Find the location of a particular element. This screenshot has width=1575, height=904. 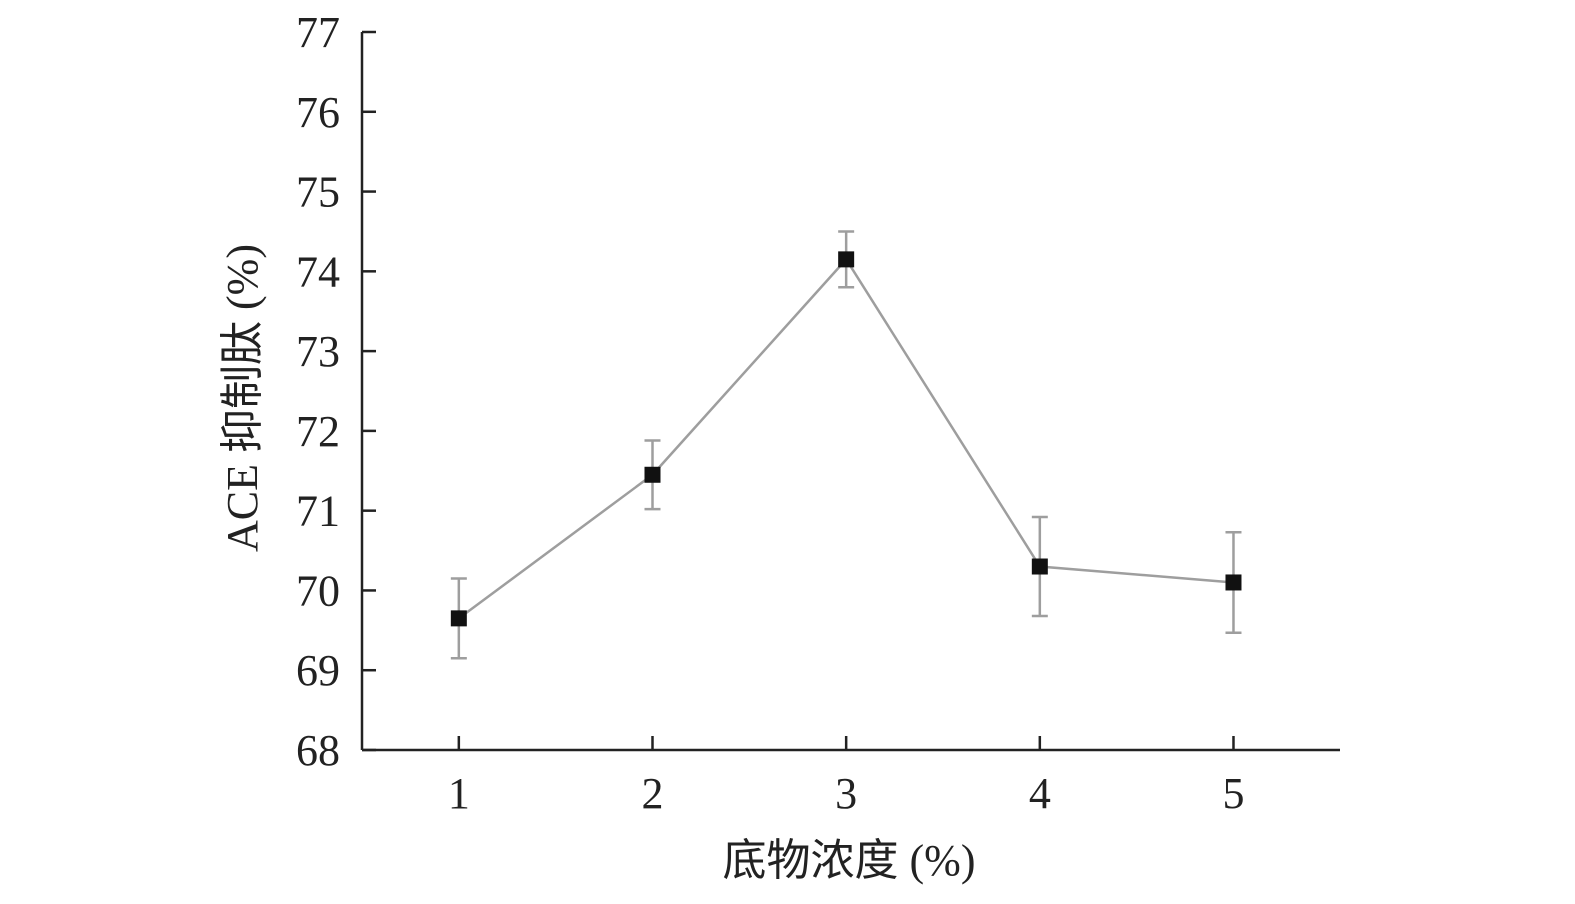

y-tick-label: 68 is located at coordinates (318, 750).